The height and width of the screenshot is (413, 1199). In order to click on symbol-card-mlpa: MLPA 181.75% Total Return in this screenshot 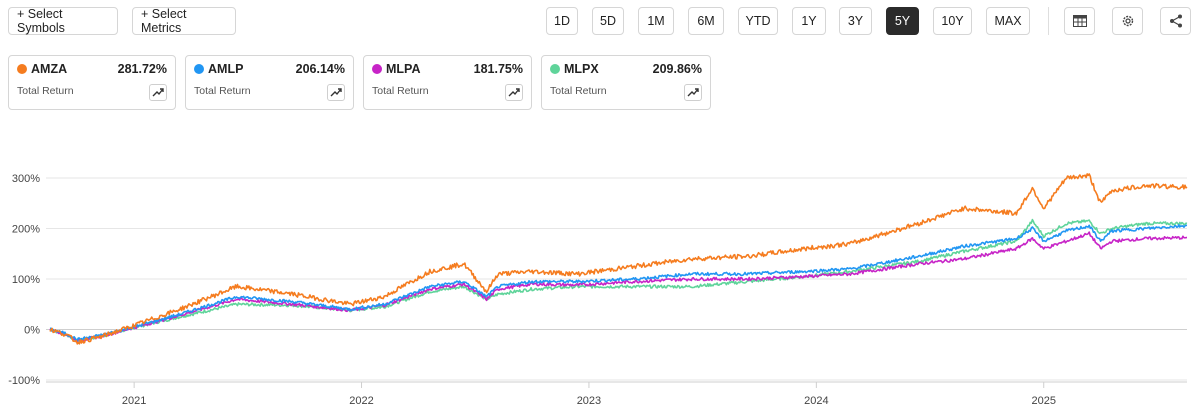, I will do `click(447, 82)`.